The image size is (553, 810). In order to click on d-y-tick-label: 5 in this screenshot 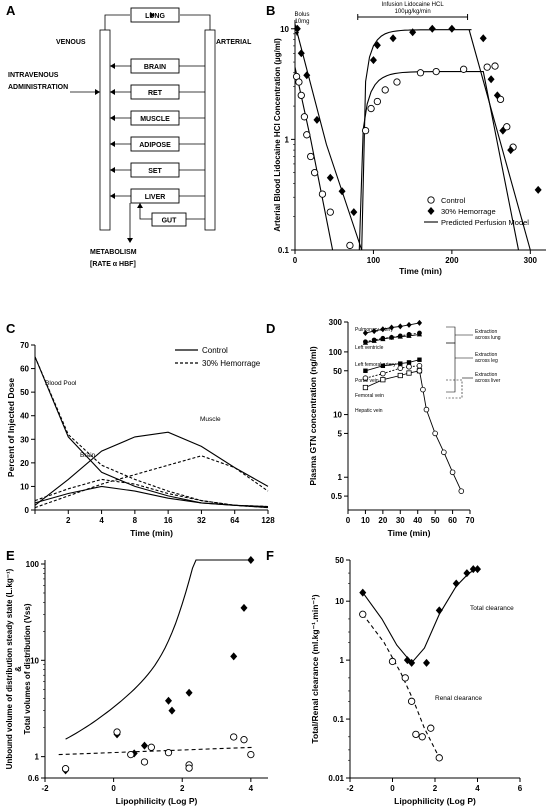, I will do `click(340, 433)`.